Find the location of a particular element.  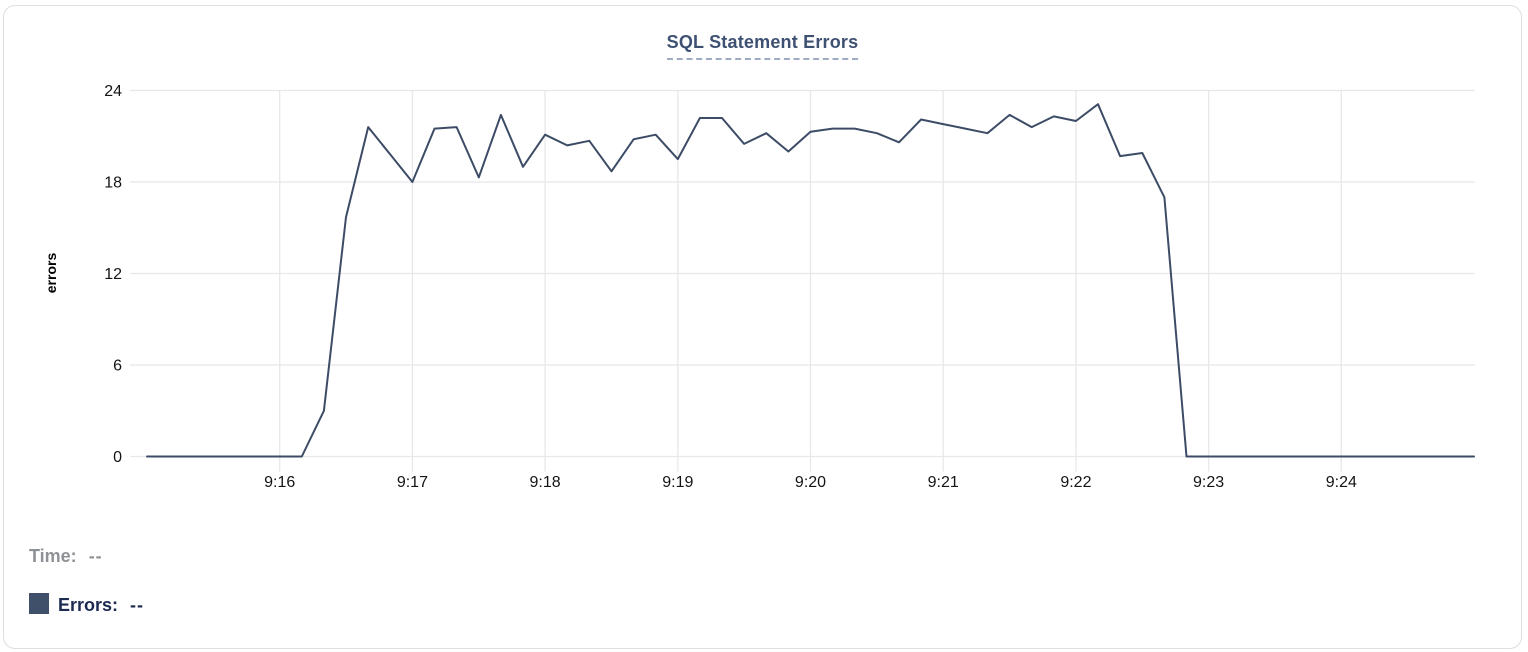

x-tick-label: 9:21 is located at coordinates (943, 482).